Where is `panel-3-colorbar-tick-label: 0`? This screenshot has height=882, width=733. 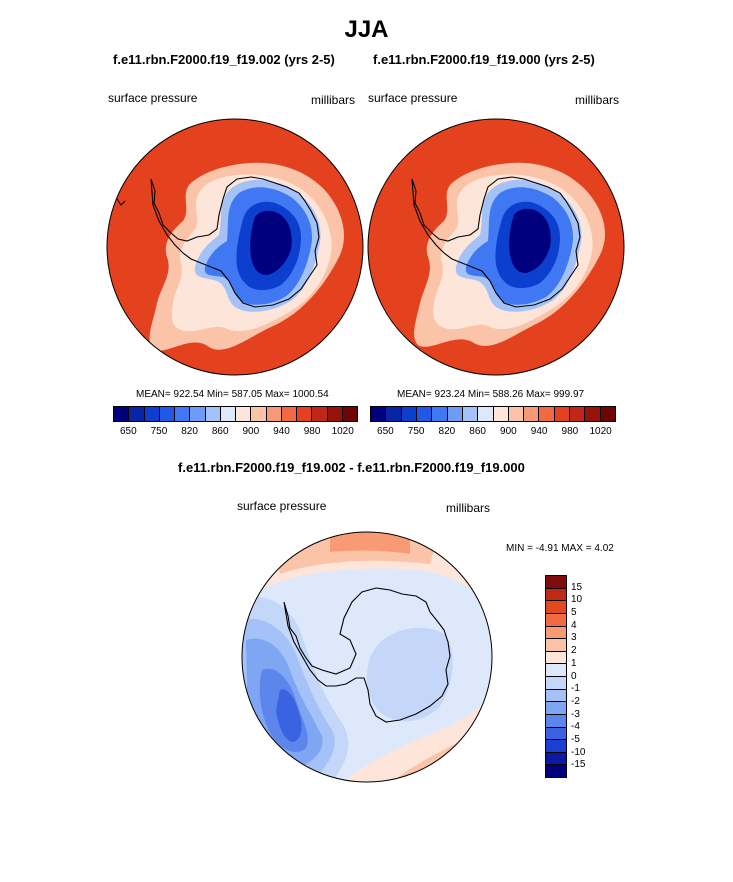 panel-3-colorbar-tick-label: 0 is located at coordinates (574, 676).